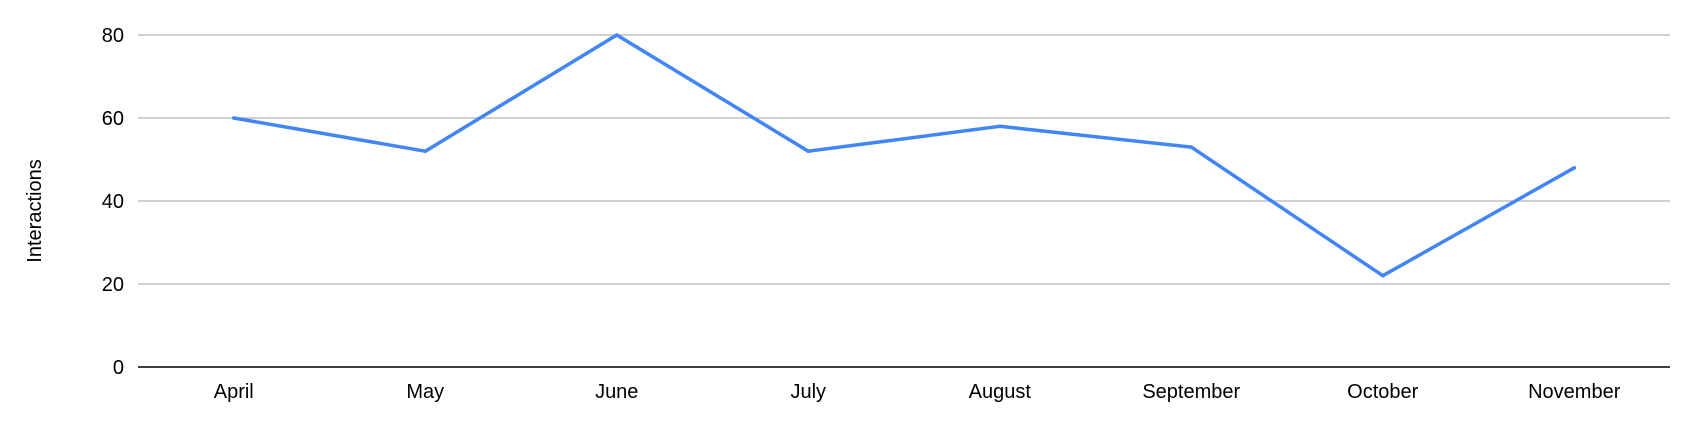  I want to click on y-tick-labels: 0 20 40 60 80, so click(113, 202).